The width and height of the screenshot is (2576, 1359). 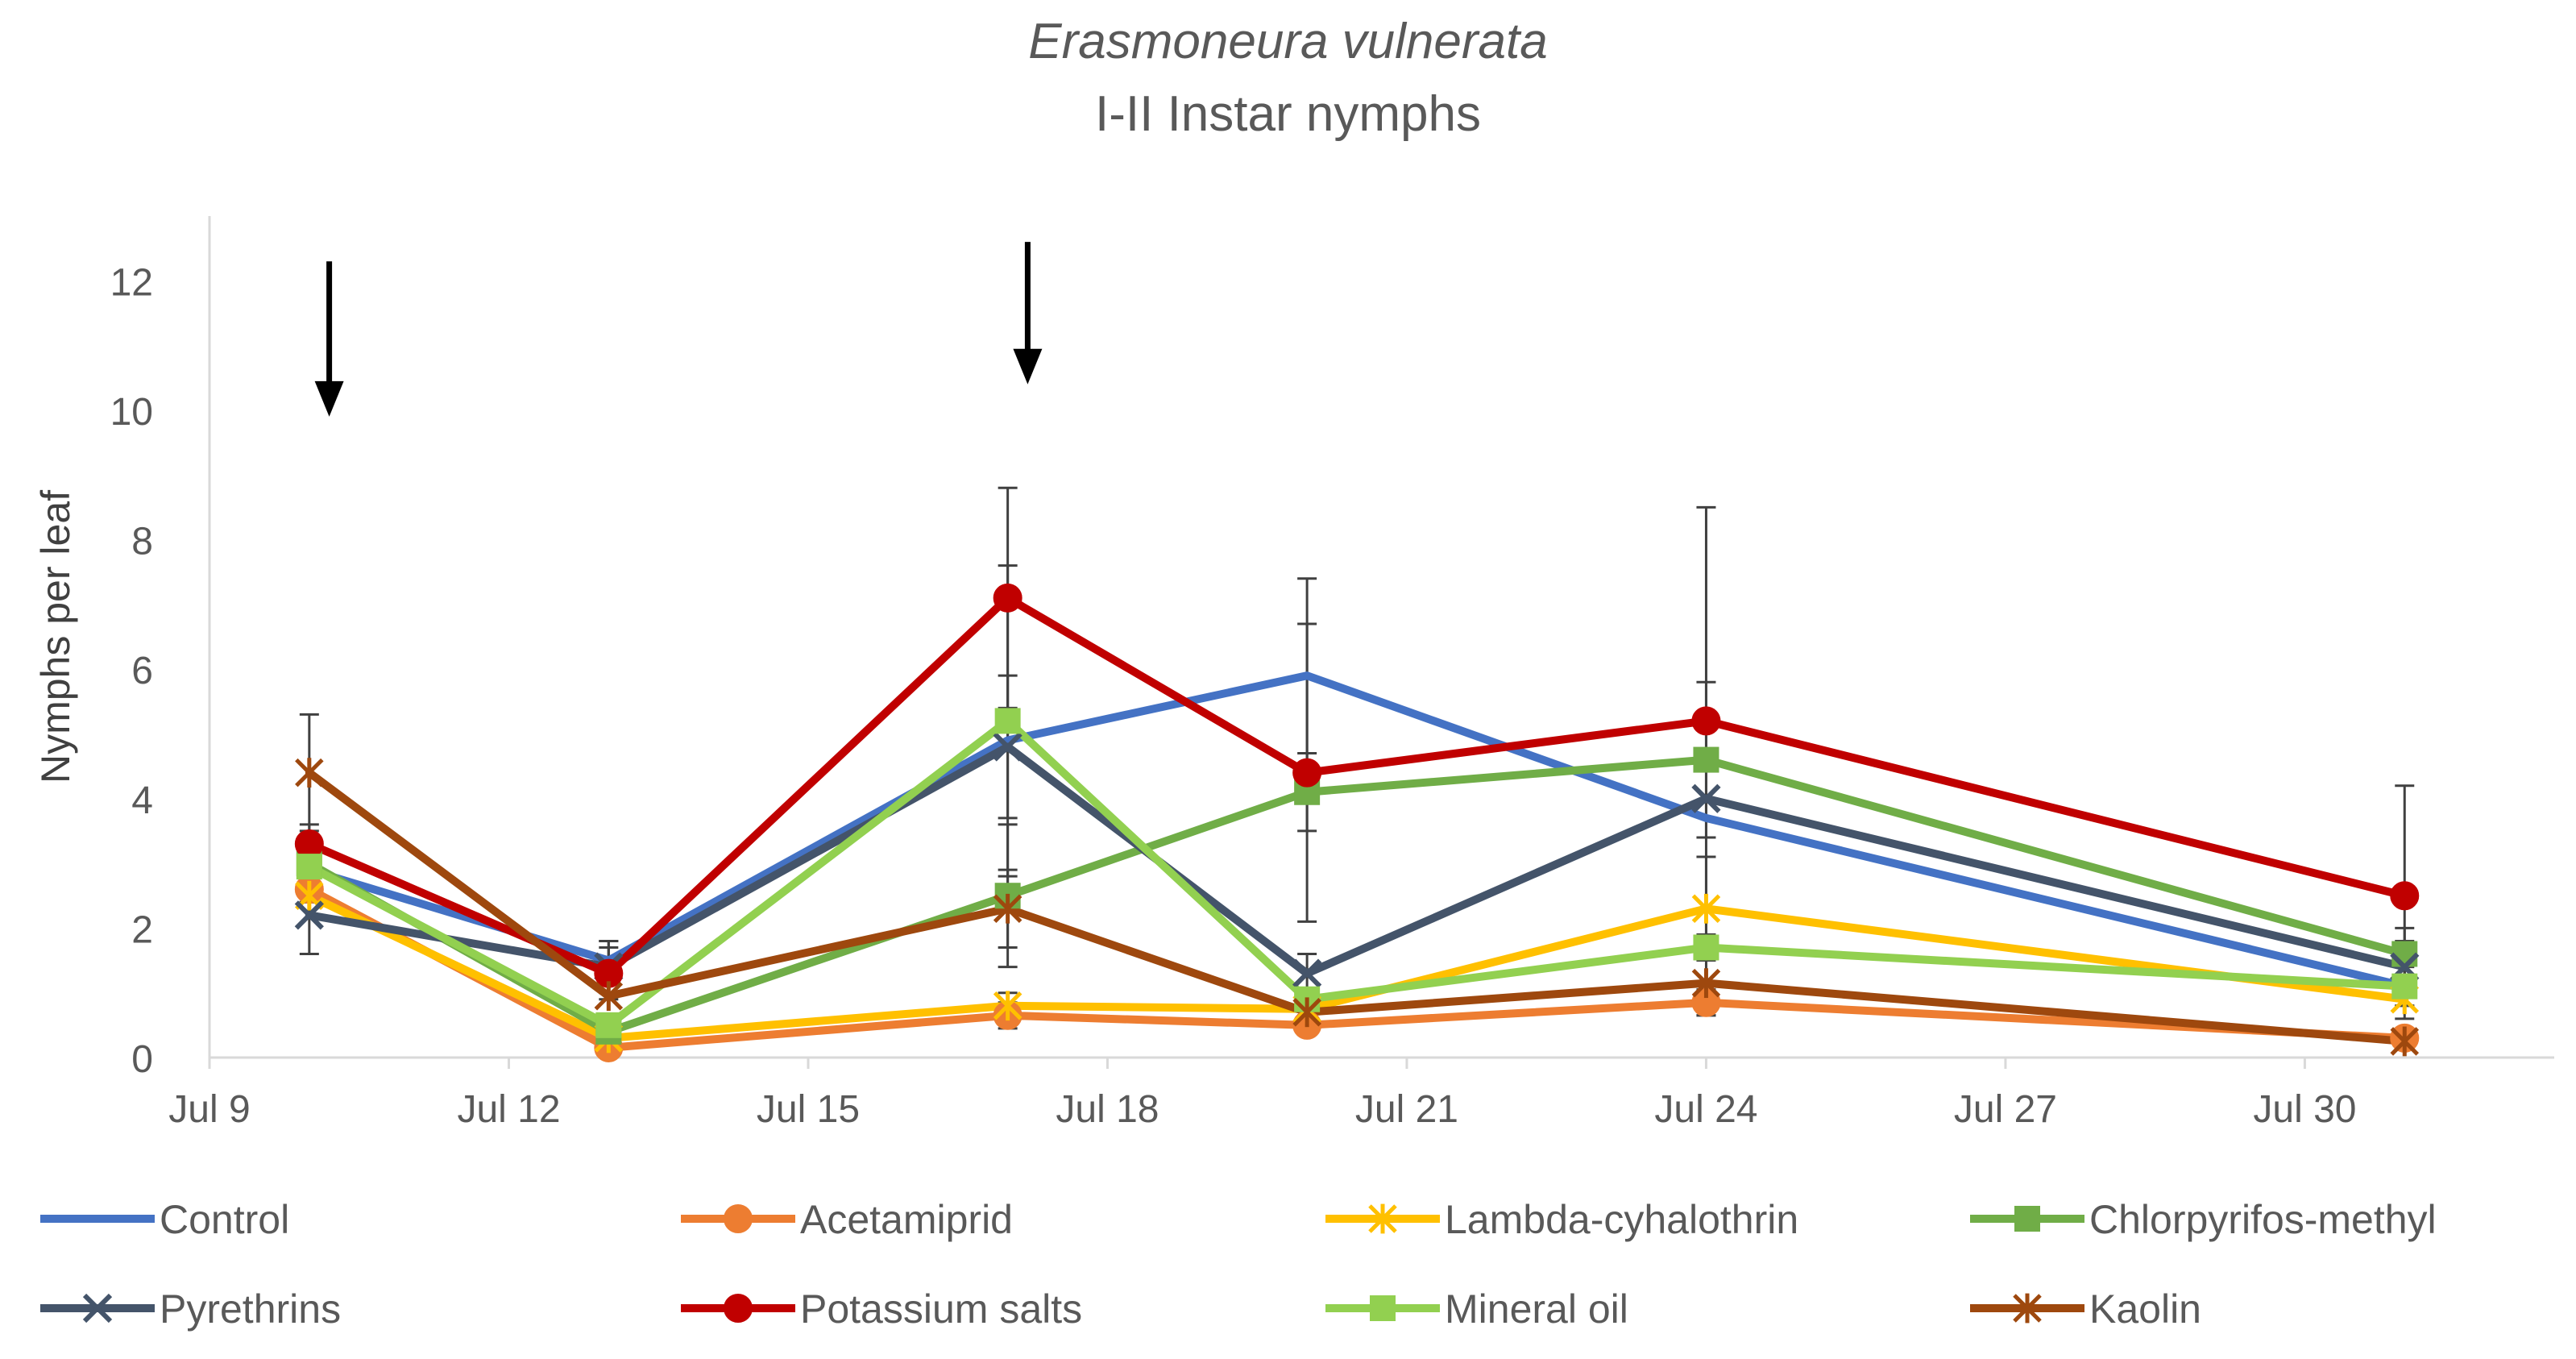 I want to click on x-tick-label: Jul 30, so click(x=2304, y=1109).